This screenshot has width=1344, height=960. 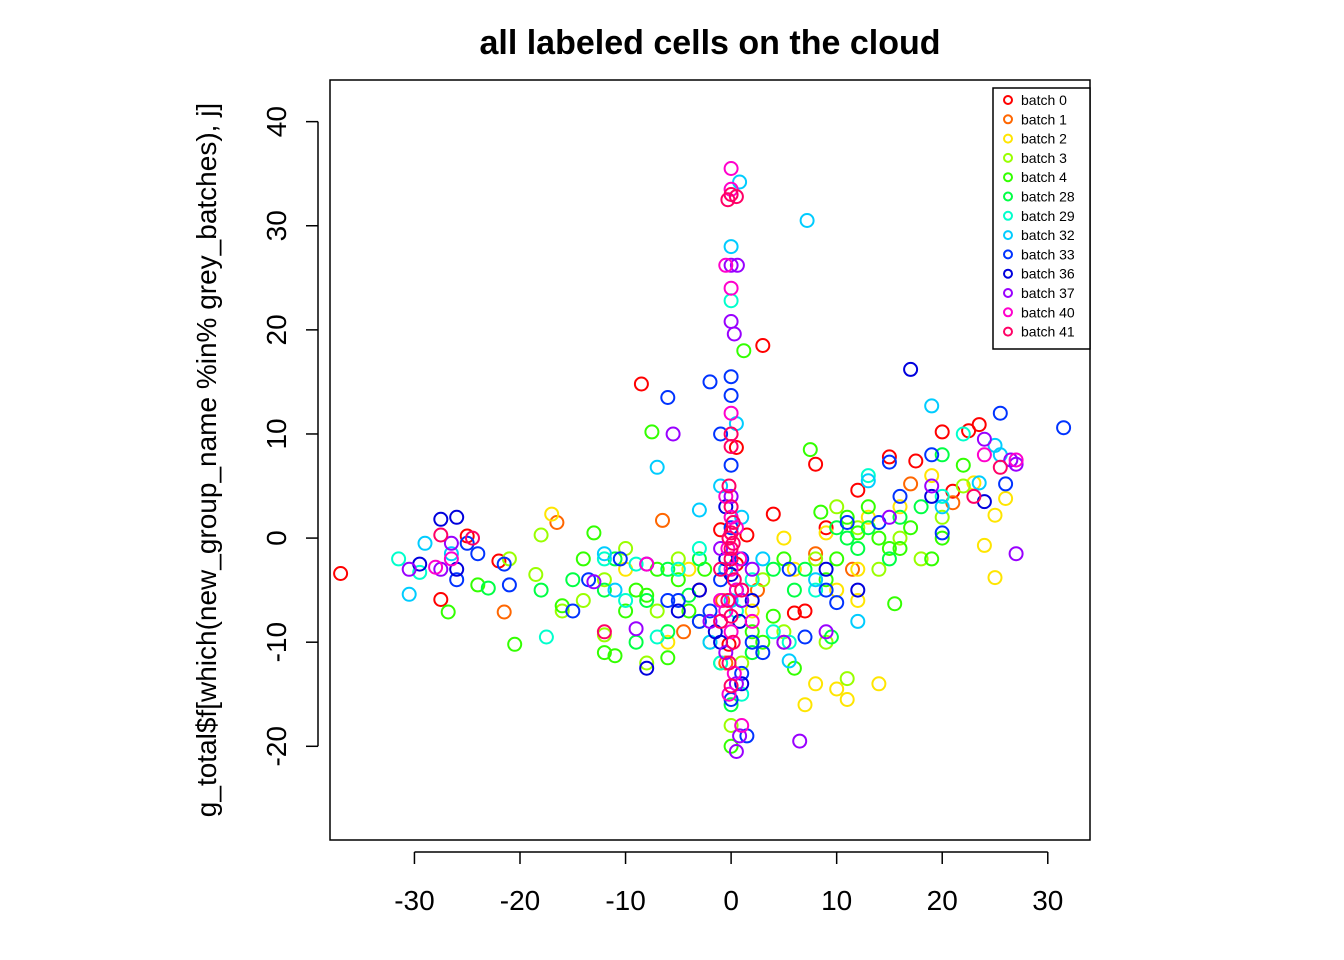 I want to click on legend-entry: batch 40, so click(x=1048, y=312).